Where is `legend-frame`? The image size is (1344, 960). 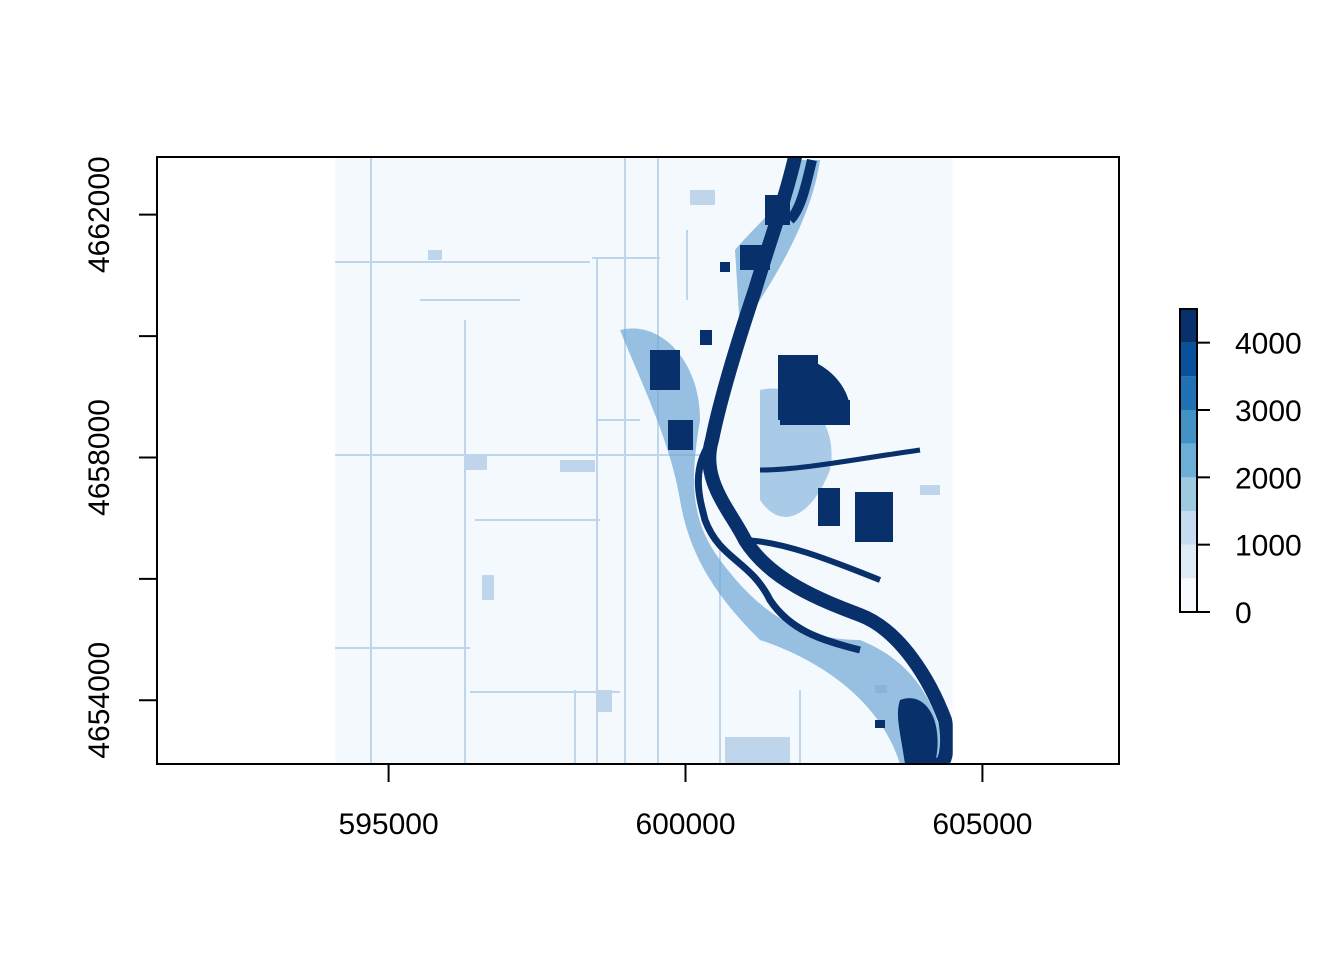 legend-frame is located at coordinates (1188, 460).